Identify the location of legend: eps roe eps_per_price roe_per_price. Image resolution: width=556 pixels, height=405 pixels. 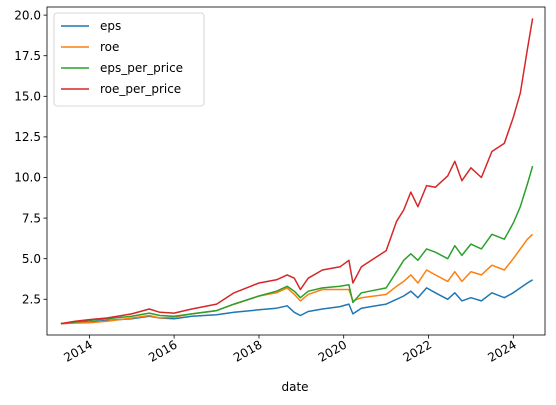
(129, 59).